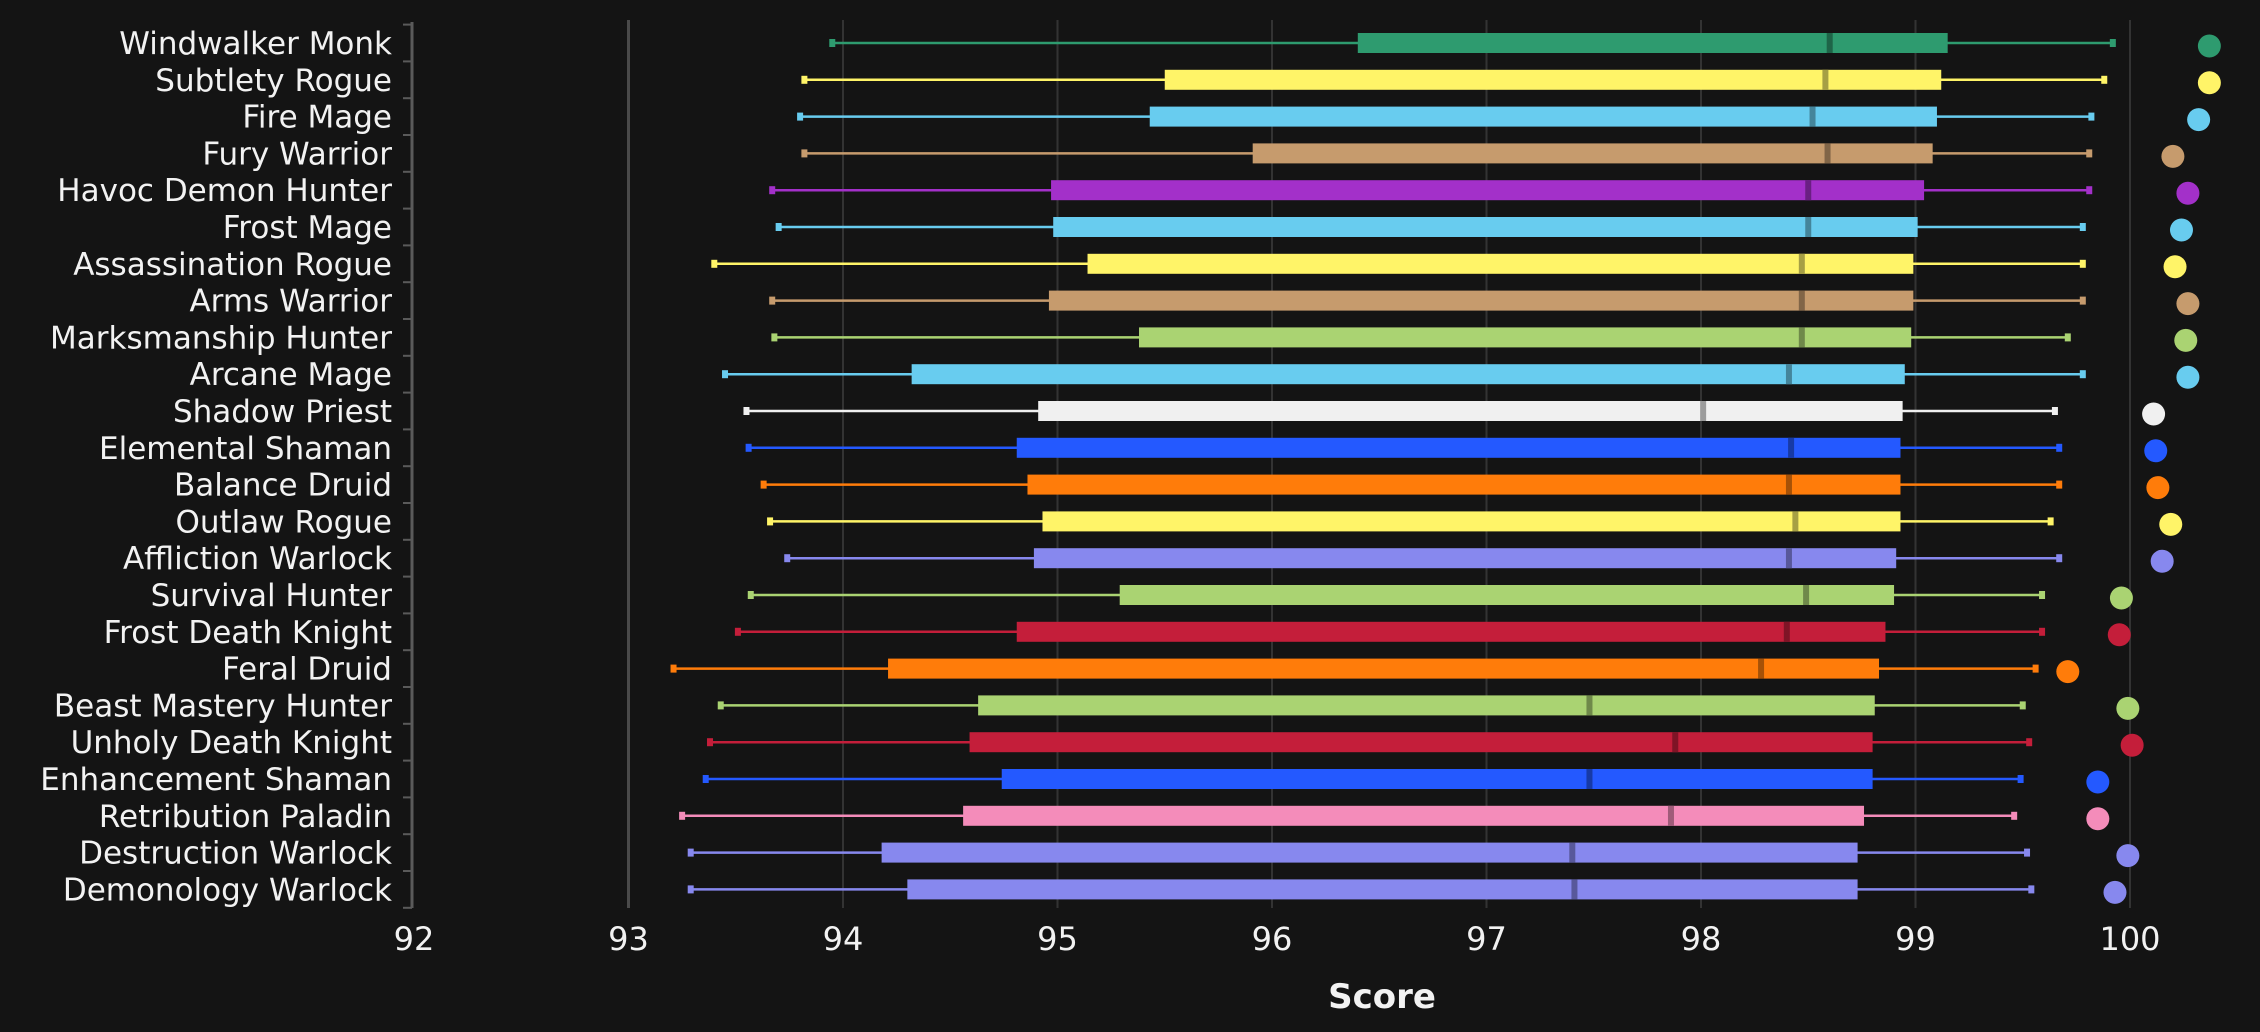 This screenshot has width=2260, height=1032. Describe the element at coordinates (1407, 891) in the screenshot. I see `box-demonology-warlock` at that location.